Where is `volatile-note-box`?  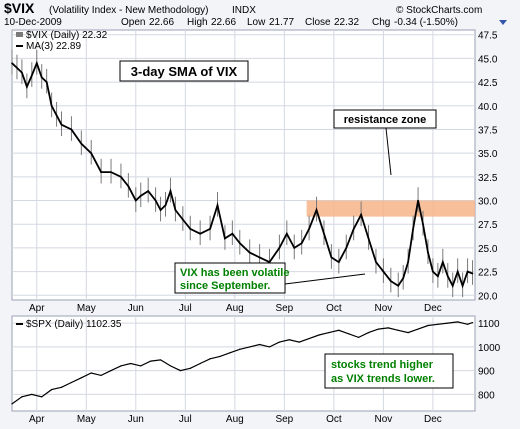 volatile-note-box is located at coordinates (230, 278).